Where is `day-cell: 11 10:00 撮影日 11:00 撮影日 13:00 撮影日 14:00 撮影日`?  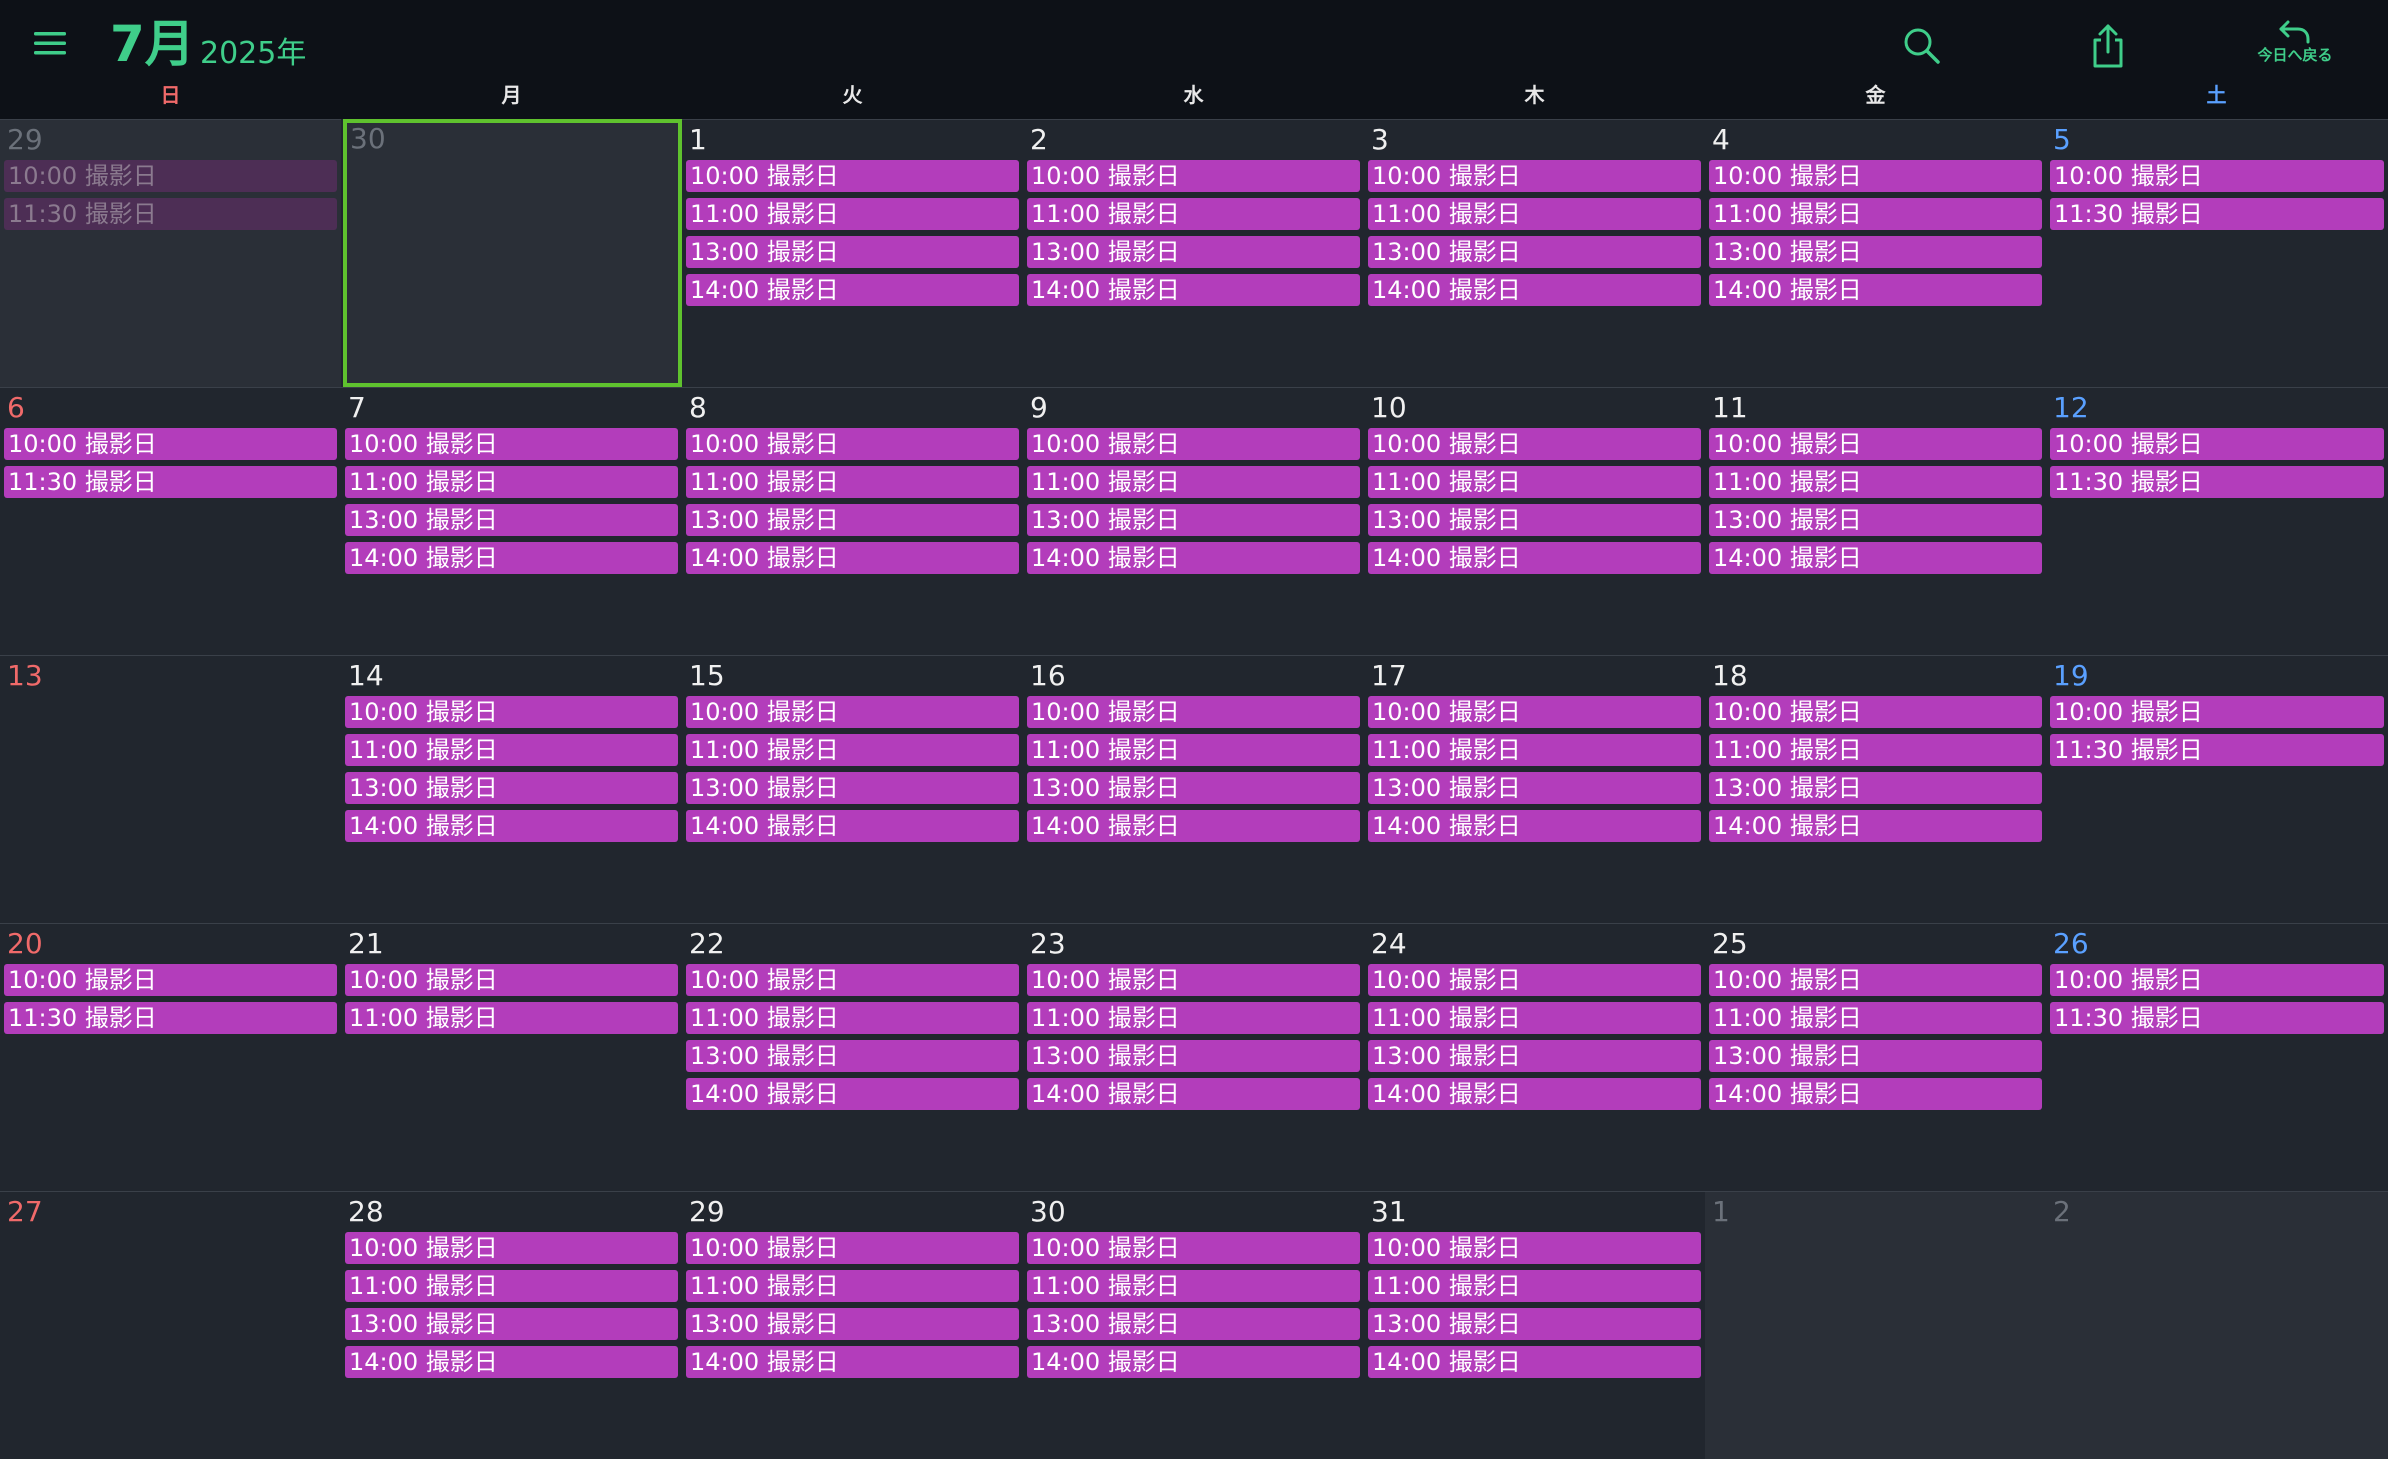 day-cell: 11 10:00 撮影日 11:00 撮影日 13:00 撮影日 14:00 撮影日 is located at coordinates (1875, 521).